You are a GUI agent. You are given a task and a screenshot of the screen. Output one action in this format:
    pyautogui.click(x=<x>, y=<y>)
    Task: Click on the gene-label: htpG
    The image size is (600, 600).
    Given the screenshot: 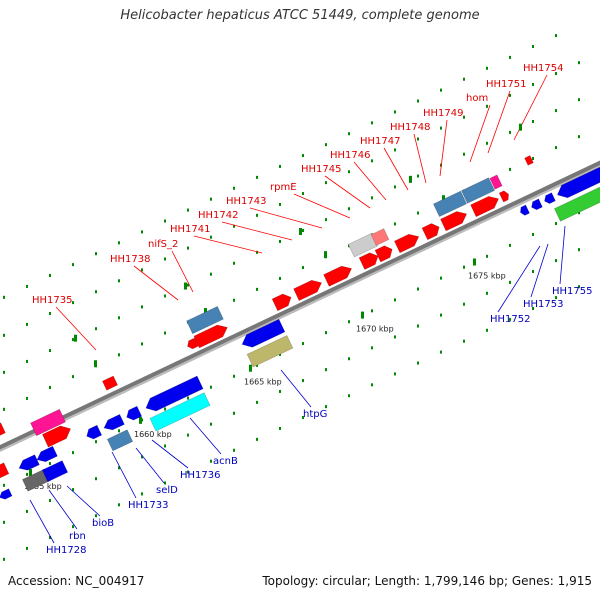 What is the action you would take?
    pyautogui.click(x=315, y=414)
    